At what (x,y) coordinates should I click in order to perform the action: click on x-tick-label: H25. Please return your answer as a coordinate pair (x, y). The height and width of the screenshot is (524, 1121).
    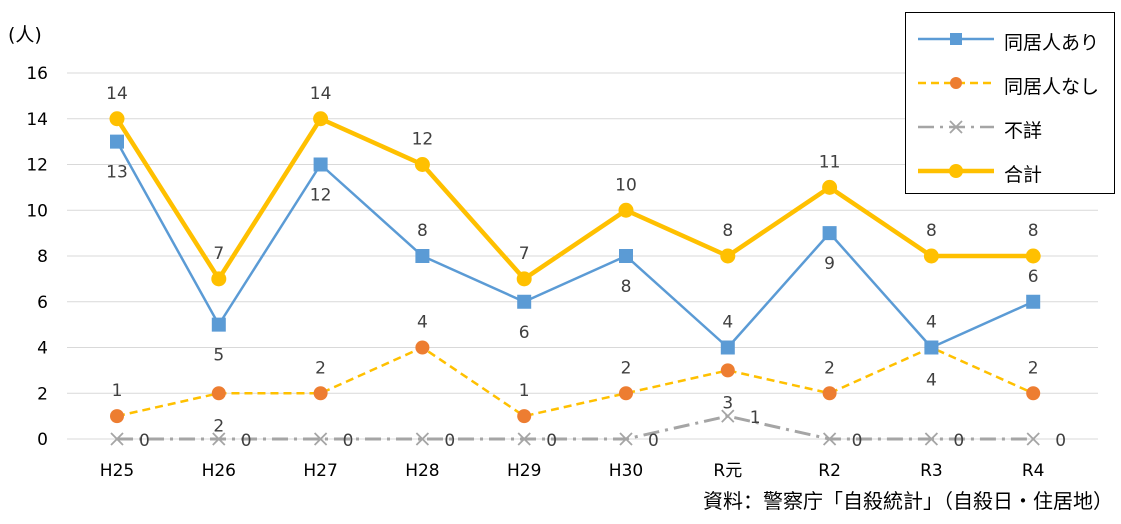
    Looking at the image, I should click on (117, 471).